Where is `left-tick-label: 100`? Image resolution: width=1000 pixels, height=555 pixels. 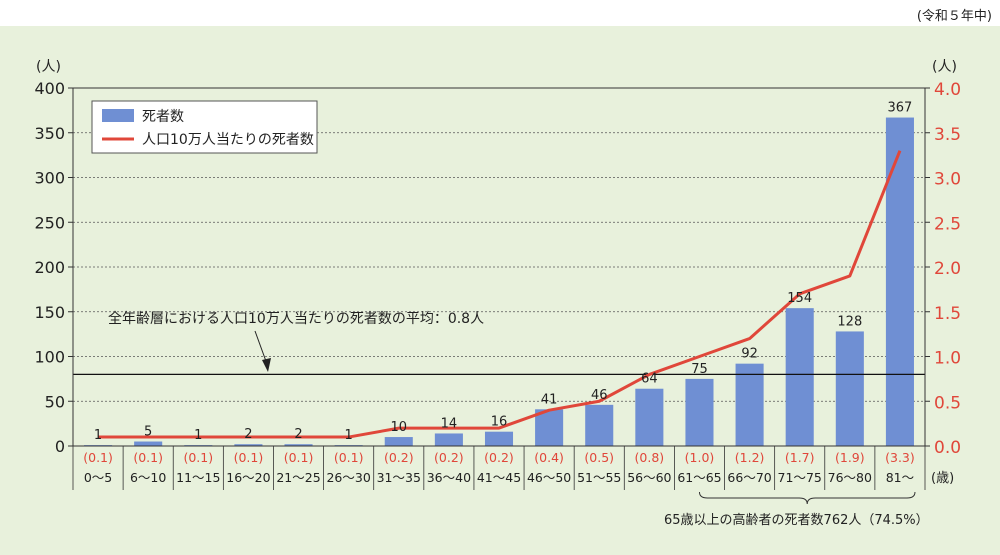 left-tick-label: 100 is located at coordinates (49, 357).